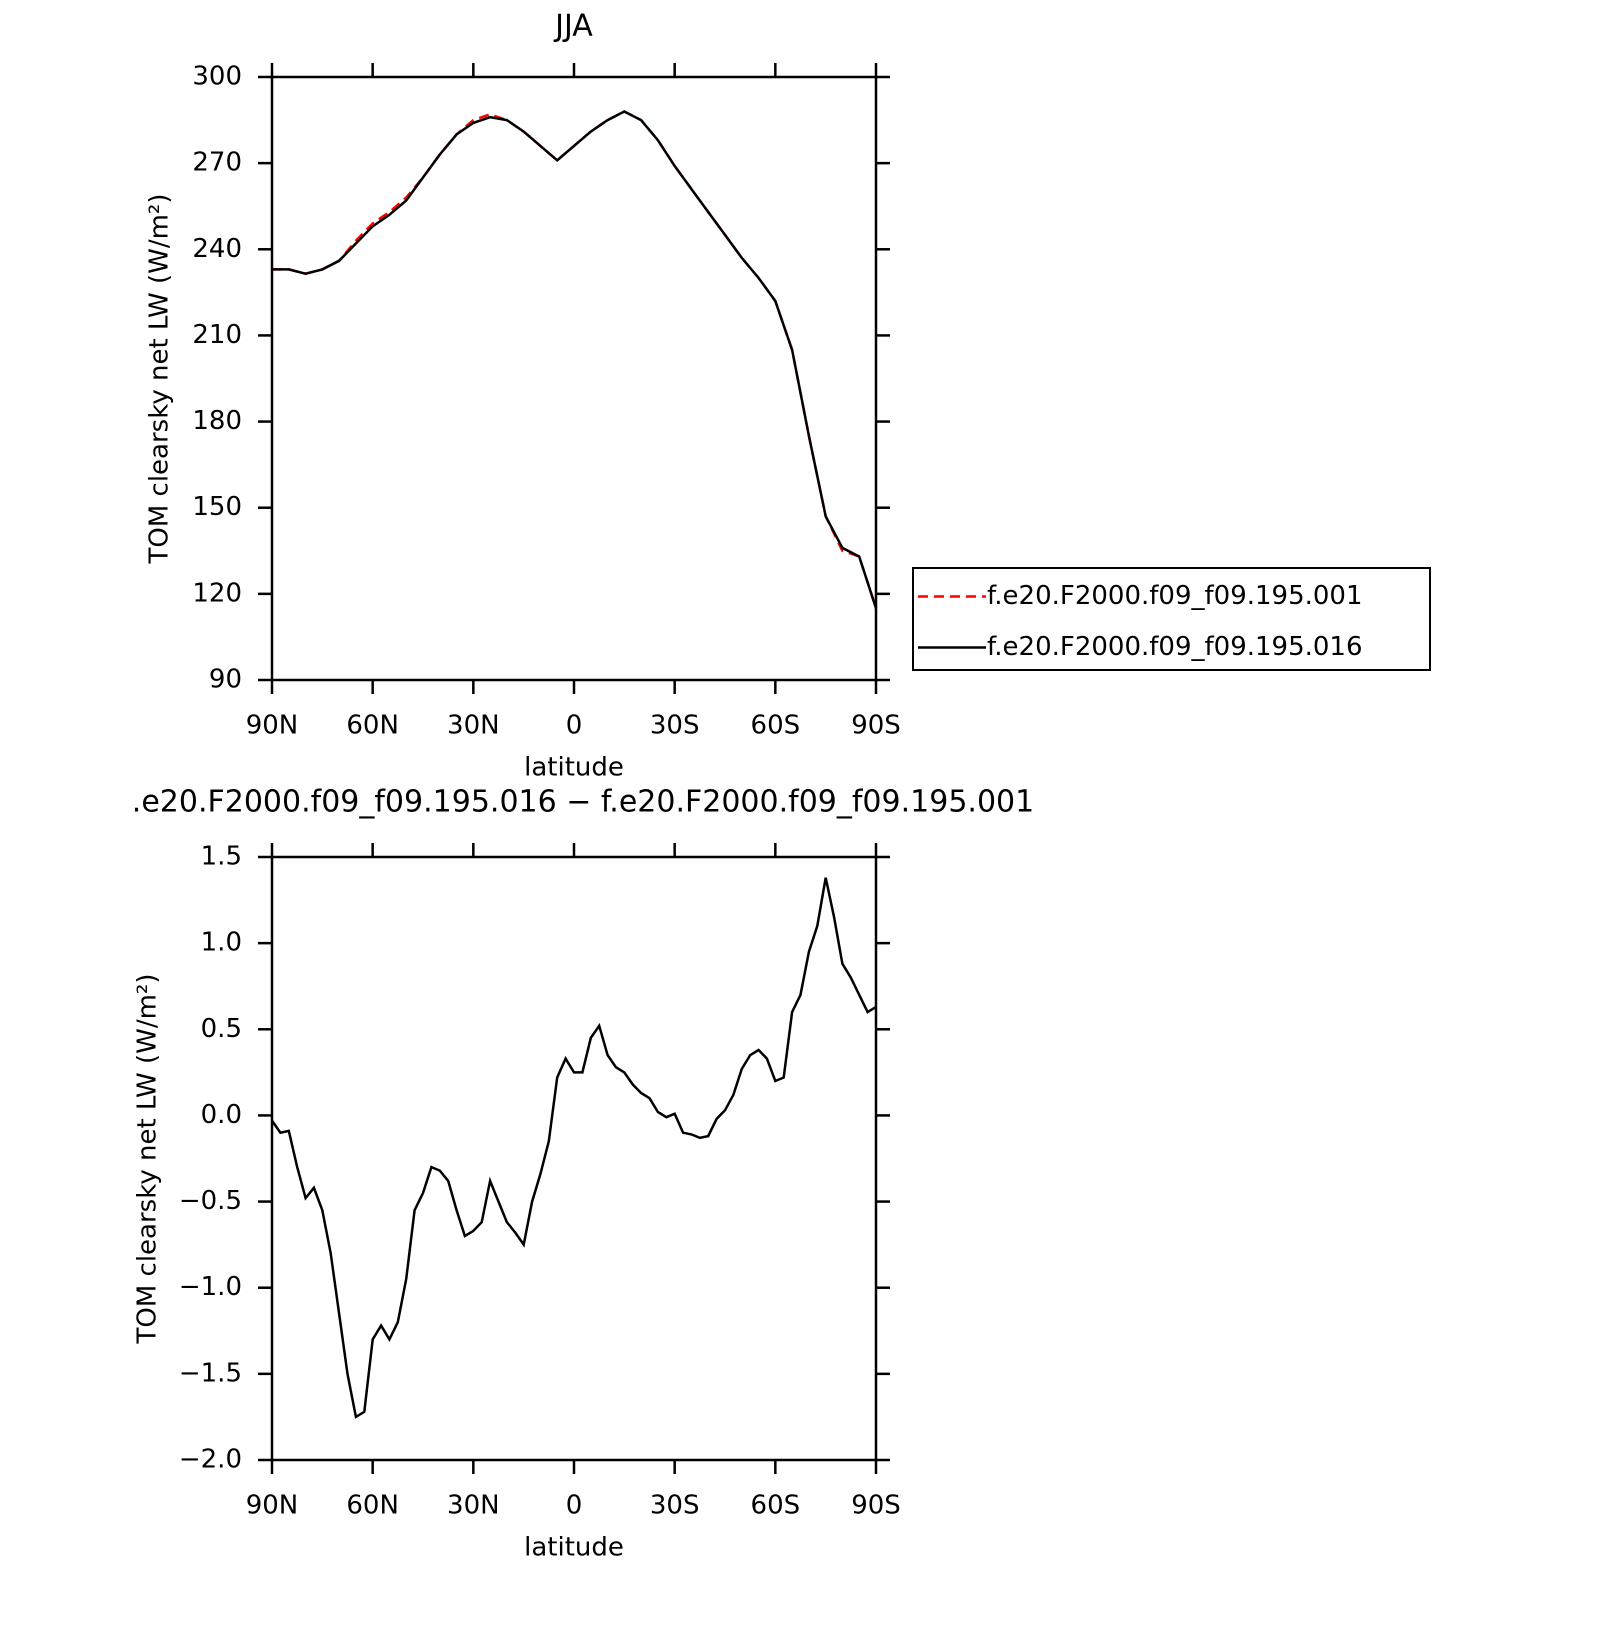 Image resolution: width=1599 pixels, height=1635 pixels. What do you see at coordinates (1175, 596) in the screenshot?
I see `legend-label: f.e20.F2000.f09_f09.195.001` at bounding box center [1175, 596].